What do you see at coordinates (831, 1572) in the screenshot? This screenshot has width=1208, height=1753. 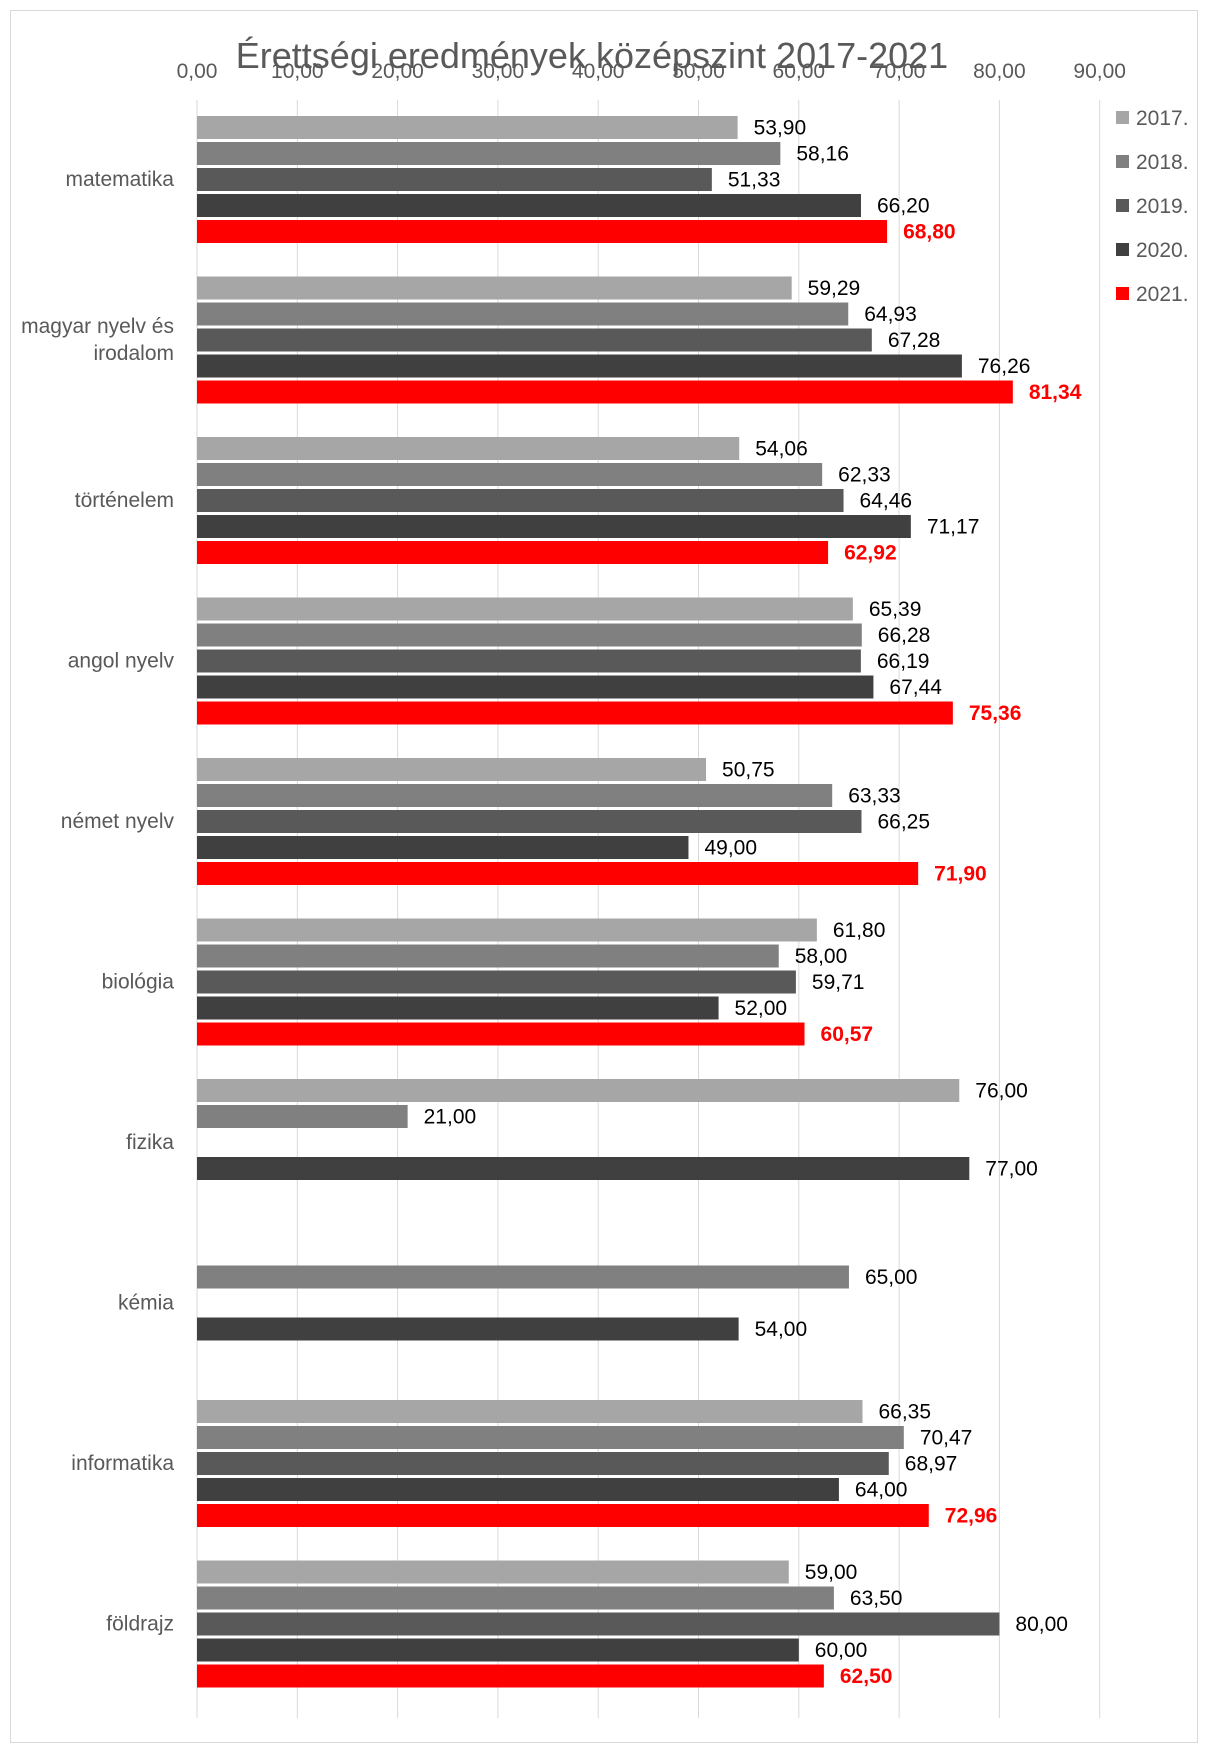 I see `data-label: 59,00` at bounding box center [831, 1572].